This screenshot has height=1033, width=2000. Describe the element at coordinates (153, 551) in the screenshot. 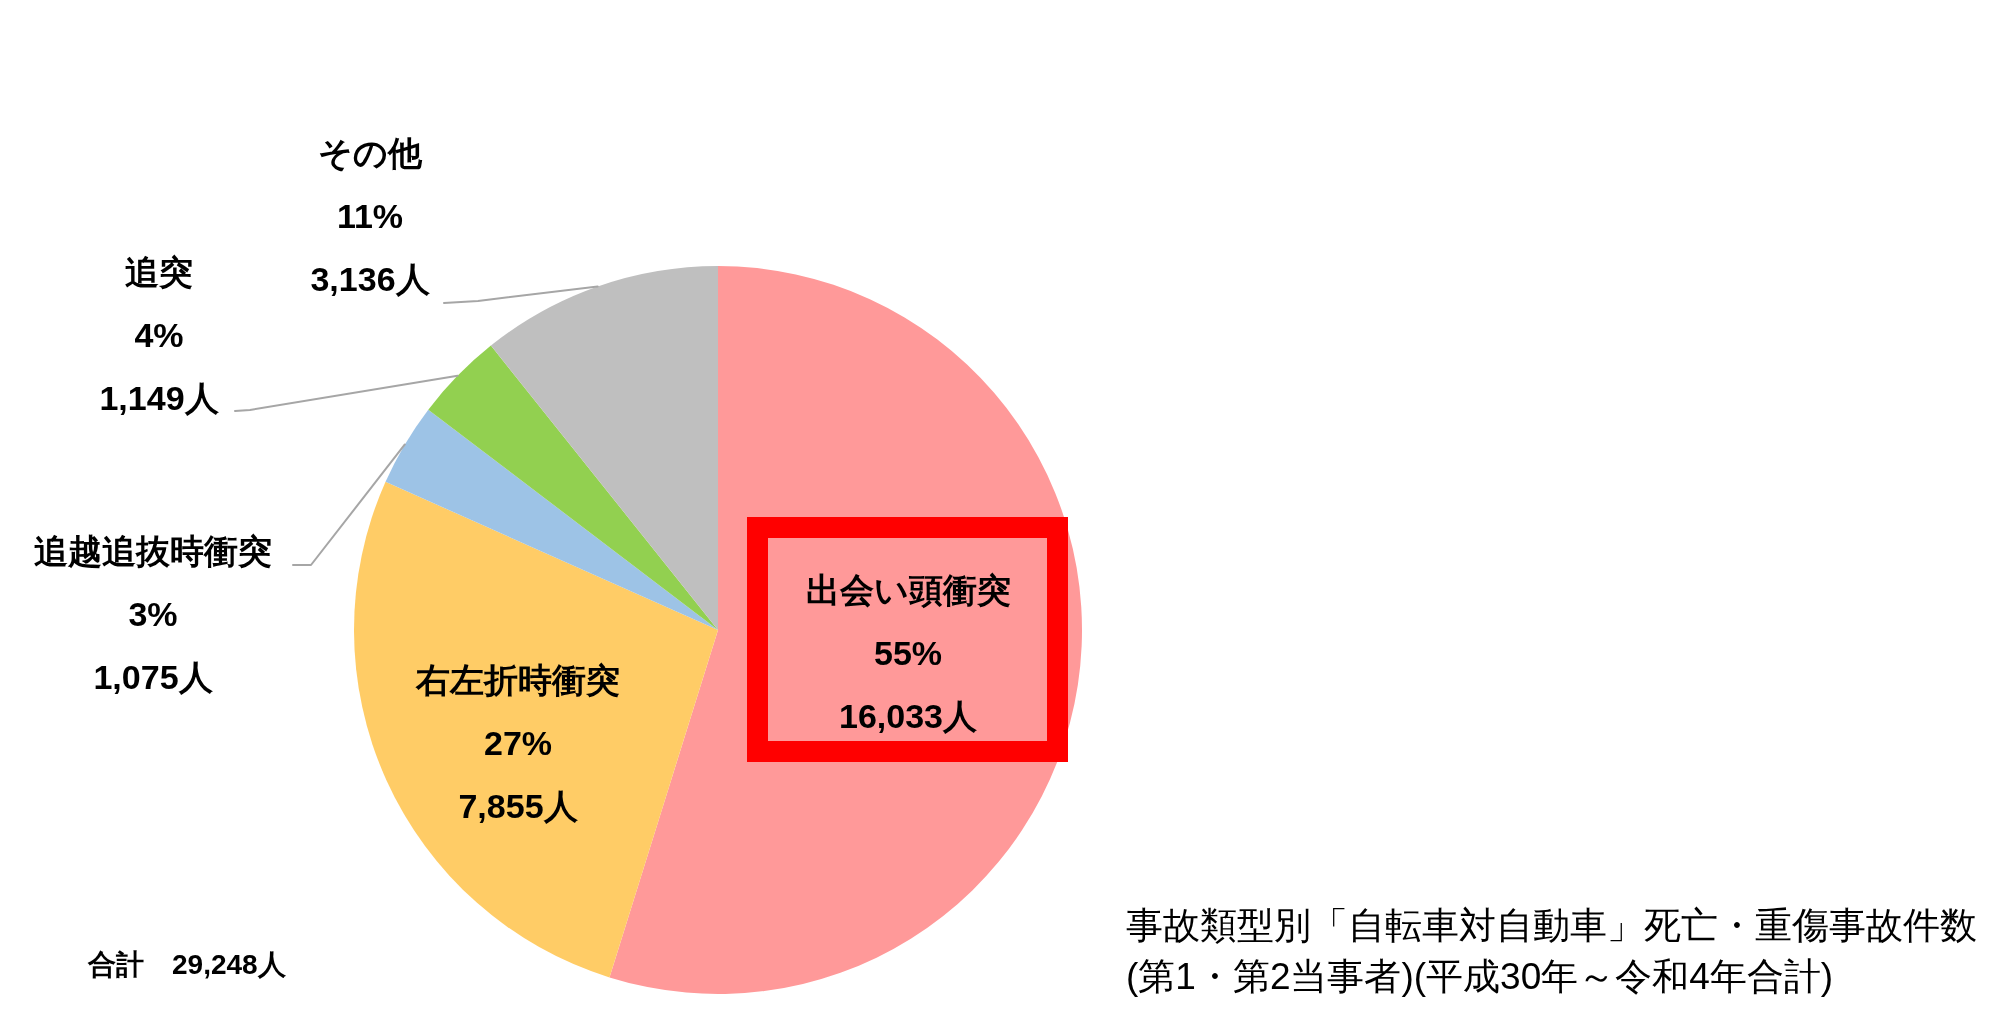

I see `slice-label: 追越追抜時衝突` at that location.